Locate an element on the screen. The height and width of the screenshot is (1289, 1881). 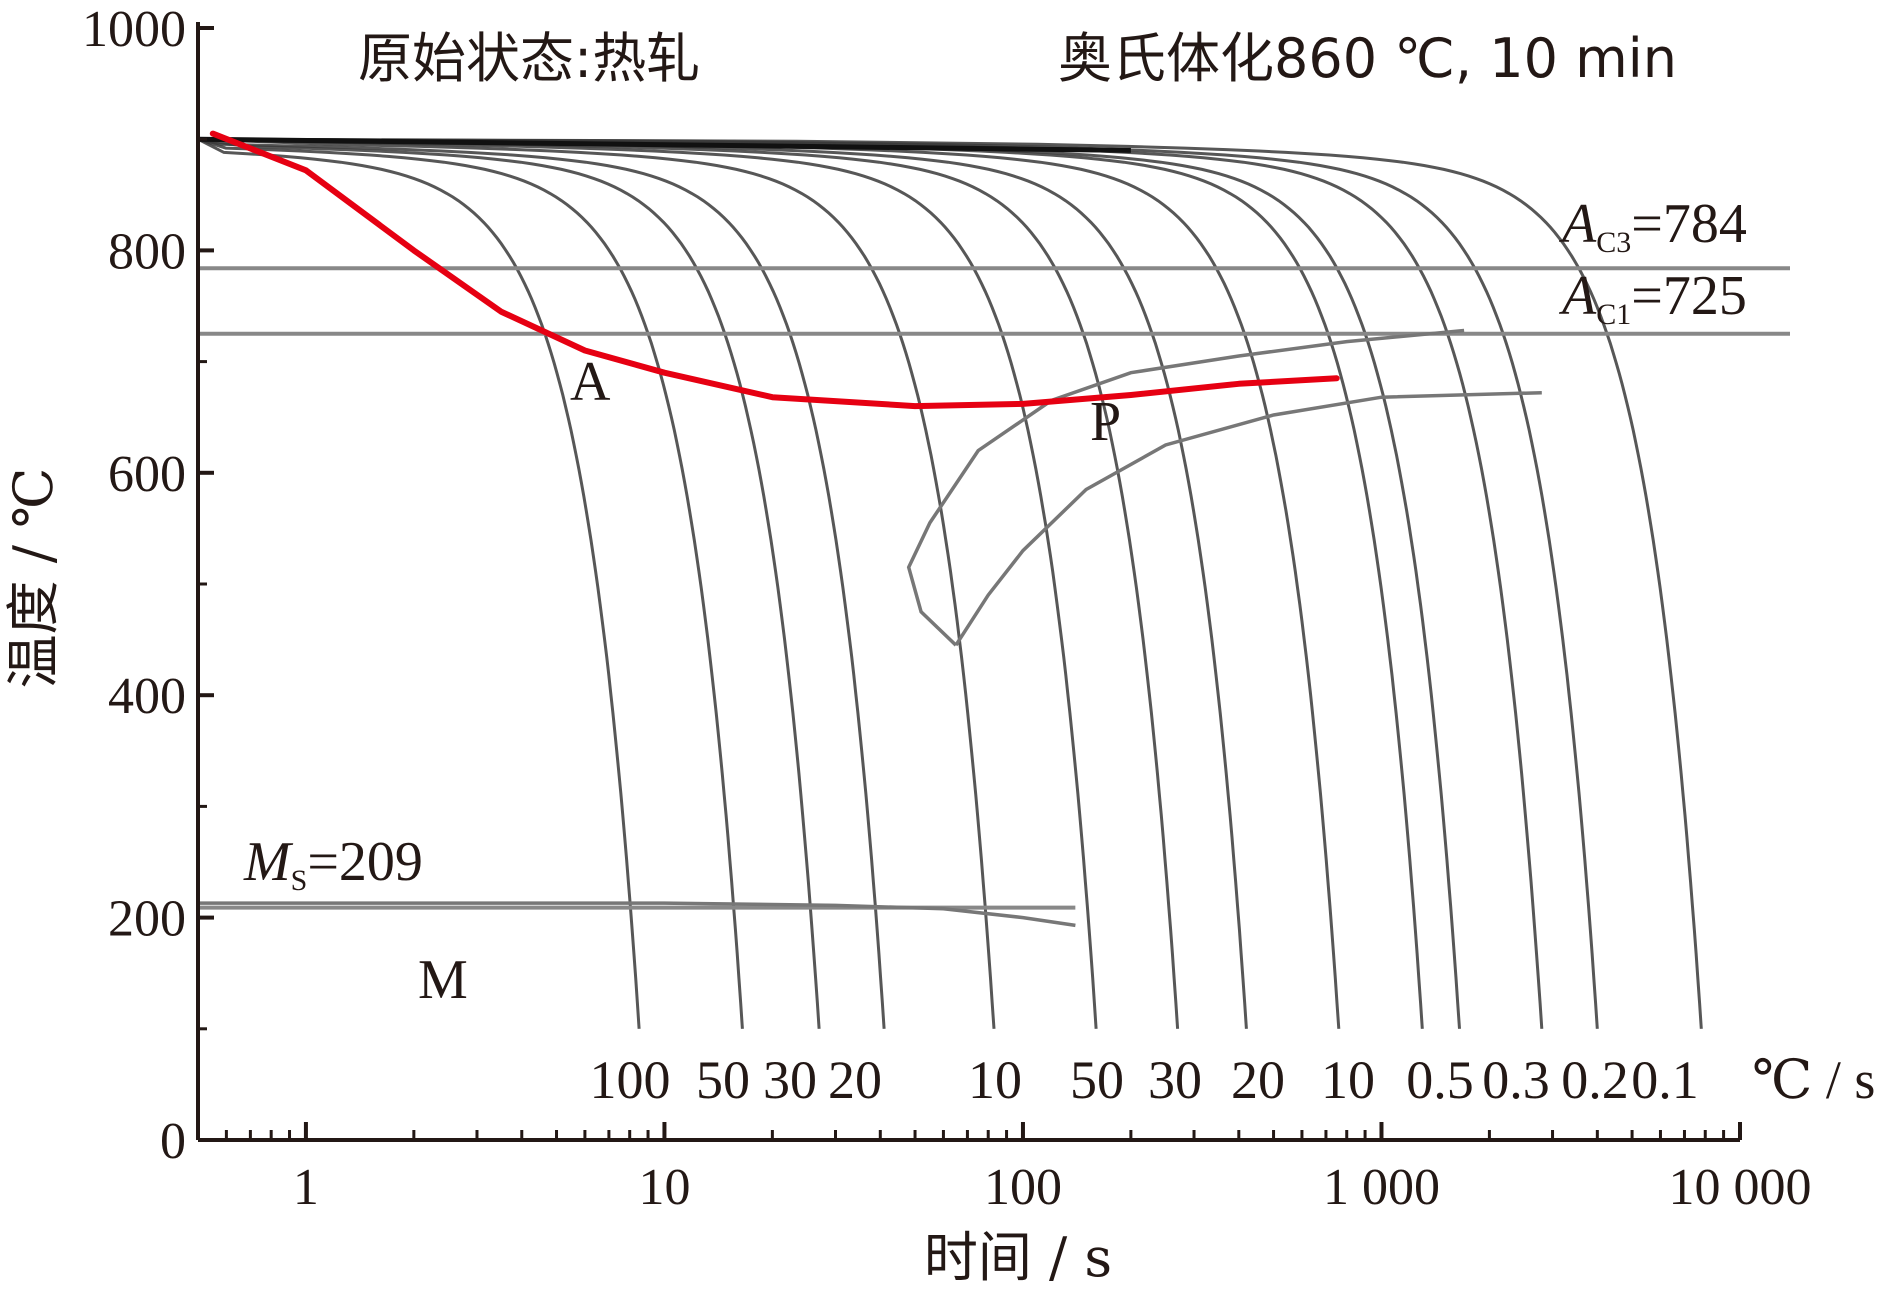
ms-label: MS=209 is located at coordinates (333, 864).